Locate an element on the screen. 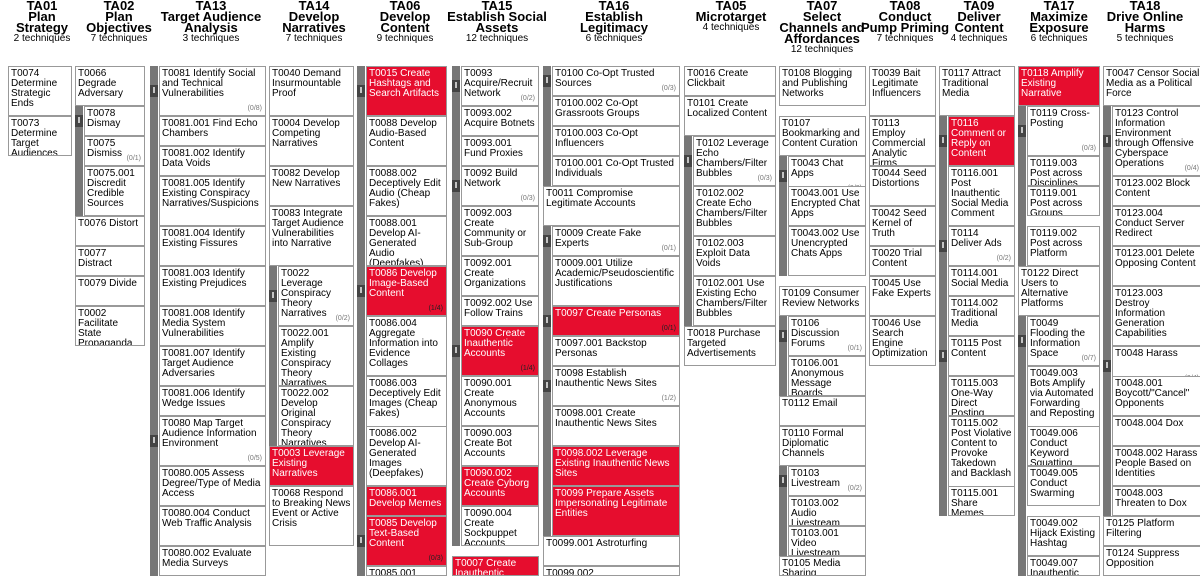 The image size is (1200, 576). technique-cell: T0125 Platform Filtering is located at coordinates (1151, 531).